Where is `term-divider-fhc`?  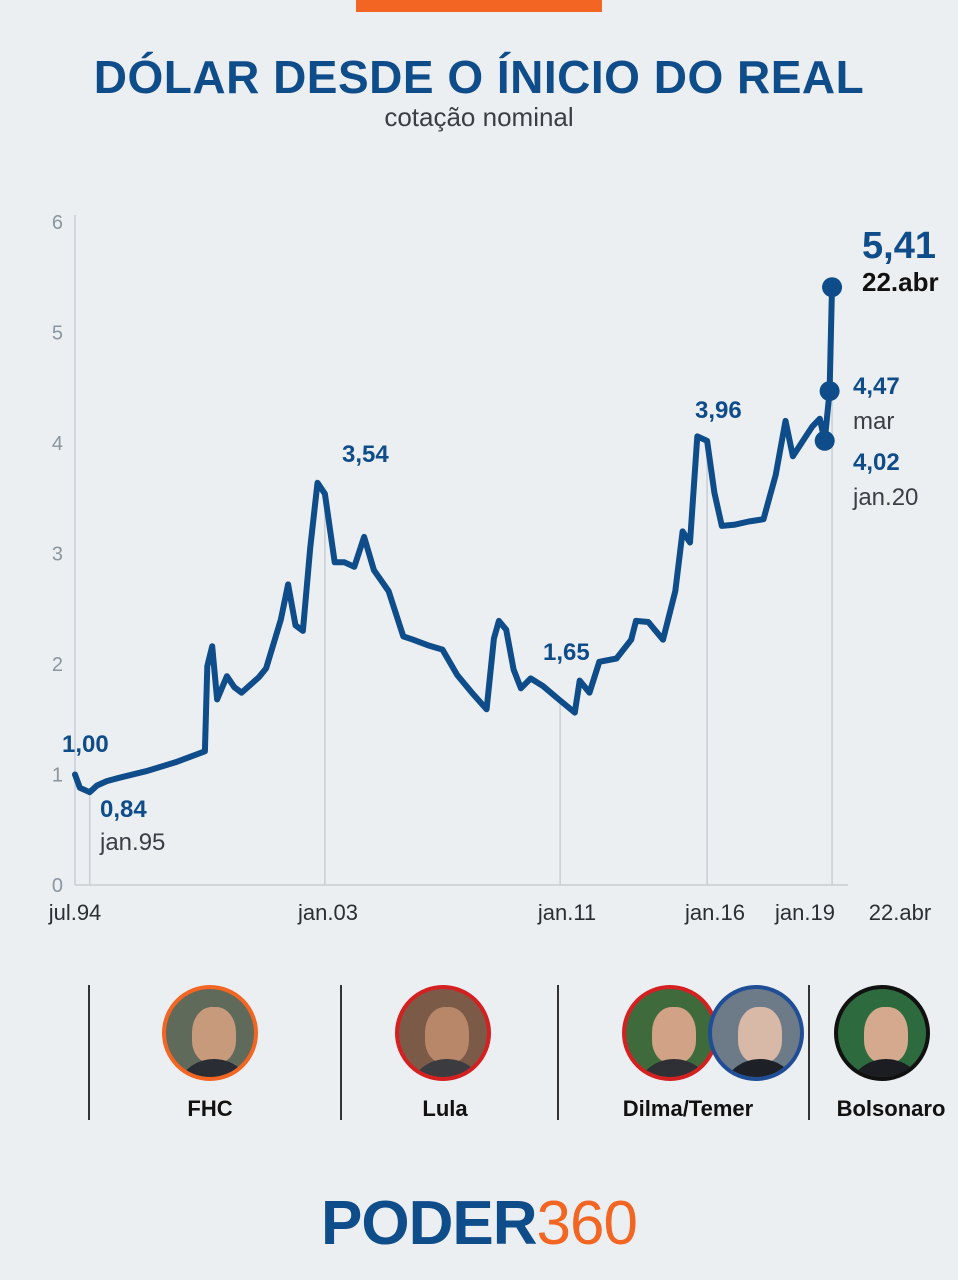 term-divider-fhc is located at coordinates (89, 1052).